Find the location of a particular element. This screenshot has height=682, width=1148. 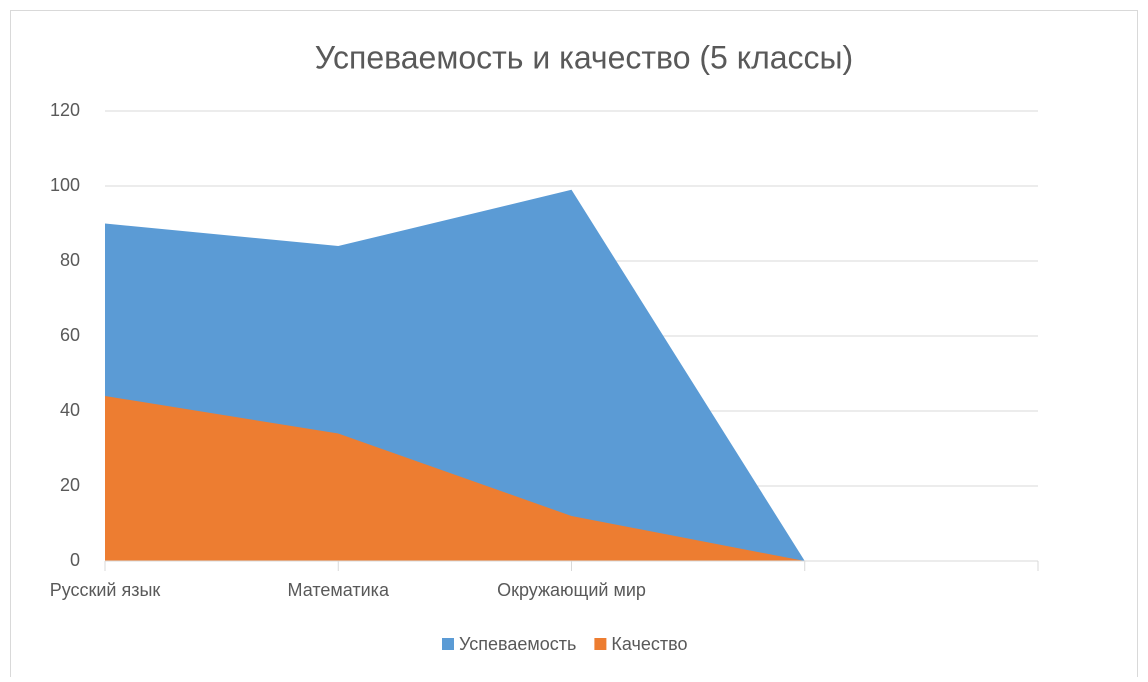

y-tick-label: 120 is located at coordinates (65, 110).